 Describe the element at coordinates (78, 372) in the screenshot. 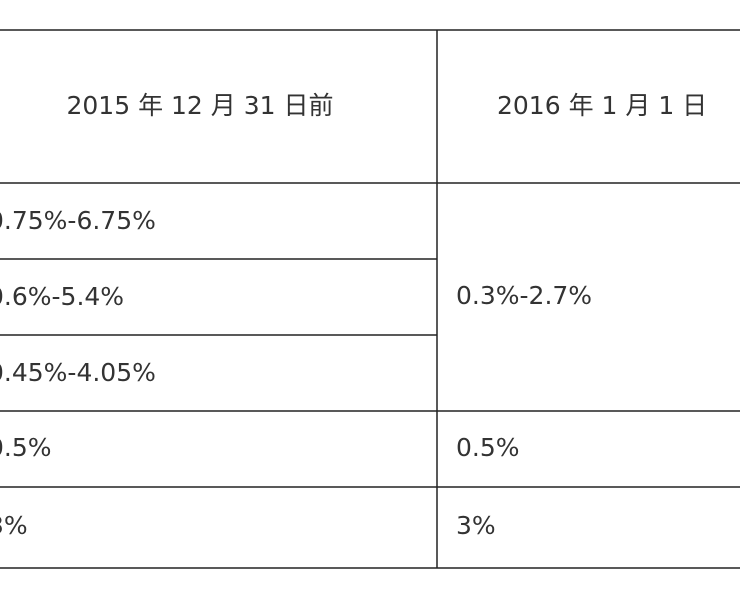

I see `cell: 0.45%-4.05%` at that location.